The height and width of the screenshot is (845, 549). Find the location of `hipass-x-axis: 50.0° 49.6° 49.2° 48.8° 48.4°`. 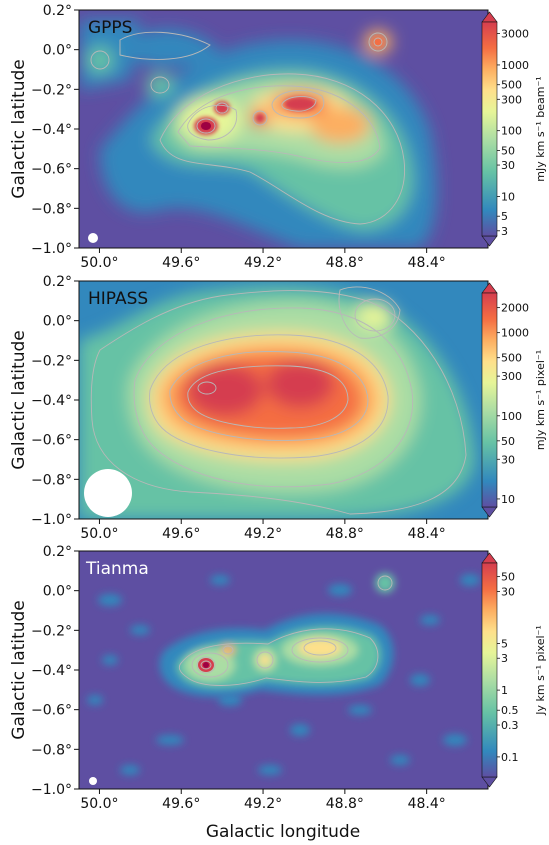

hipass-x-axis: 50.0° 49.6° 49.2° 48.8° 48.4° is located at coordinates (263, 530).